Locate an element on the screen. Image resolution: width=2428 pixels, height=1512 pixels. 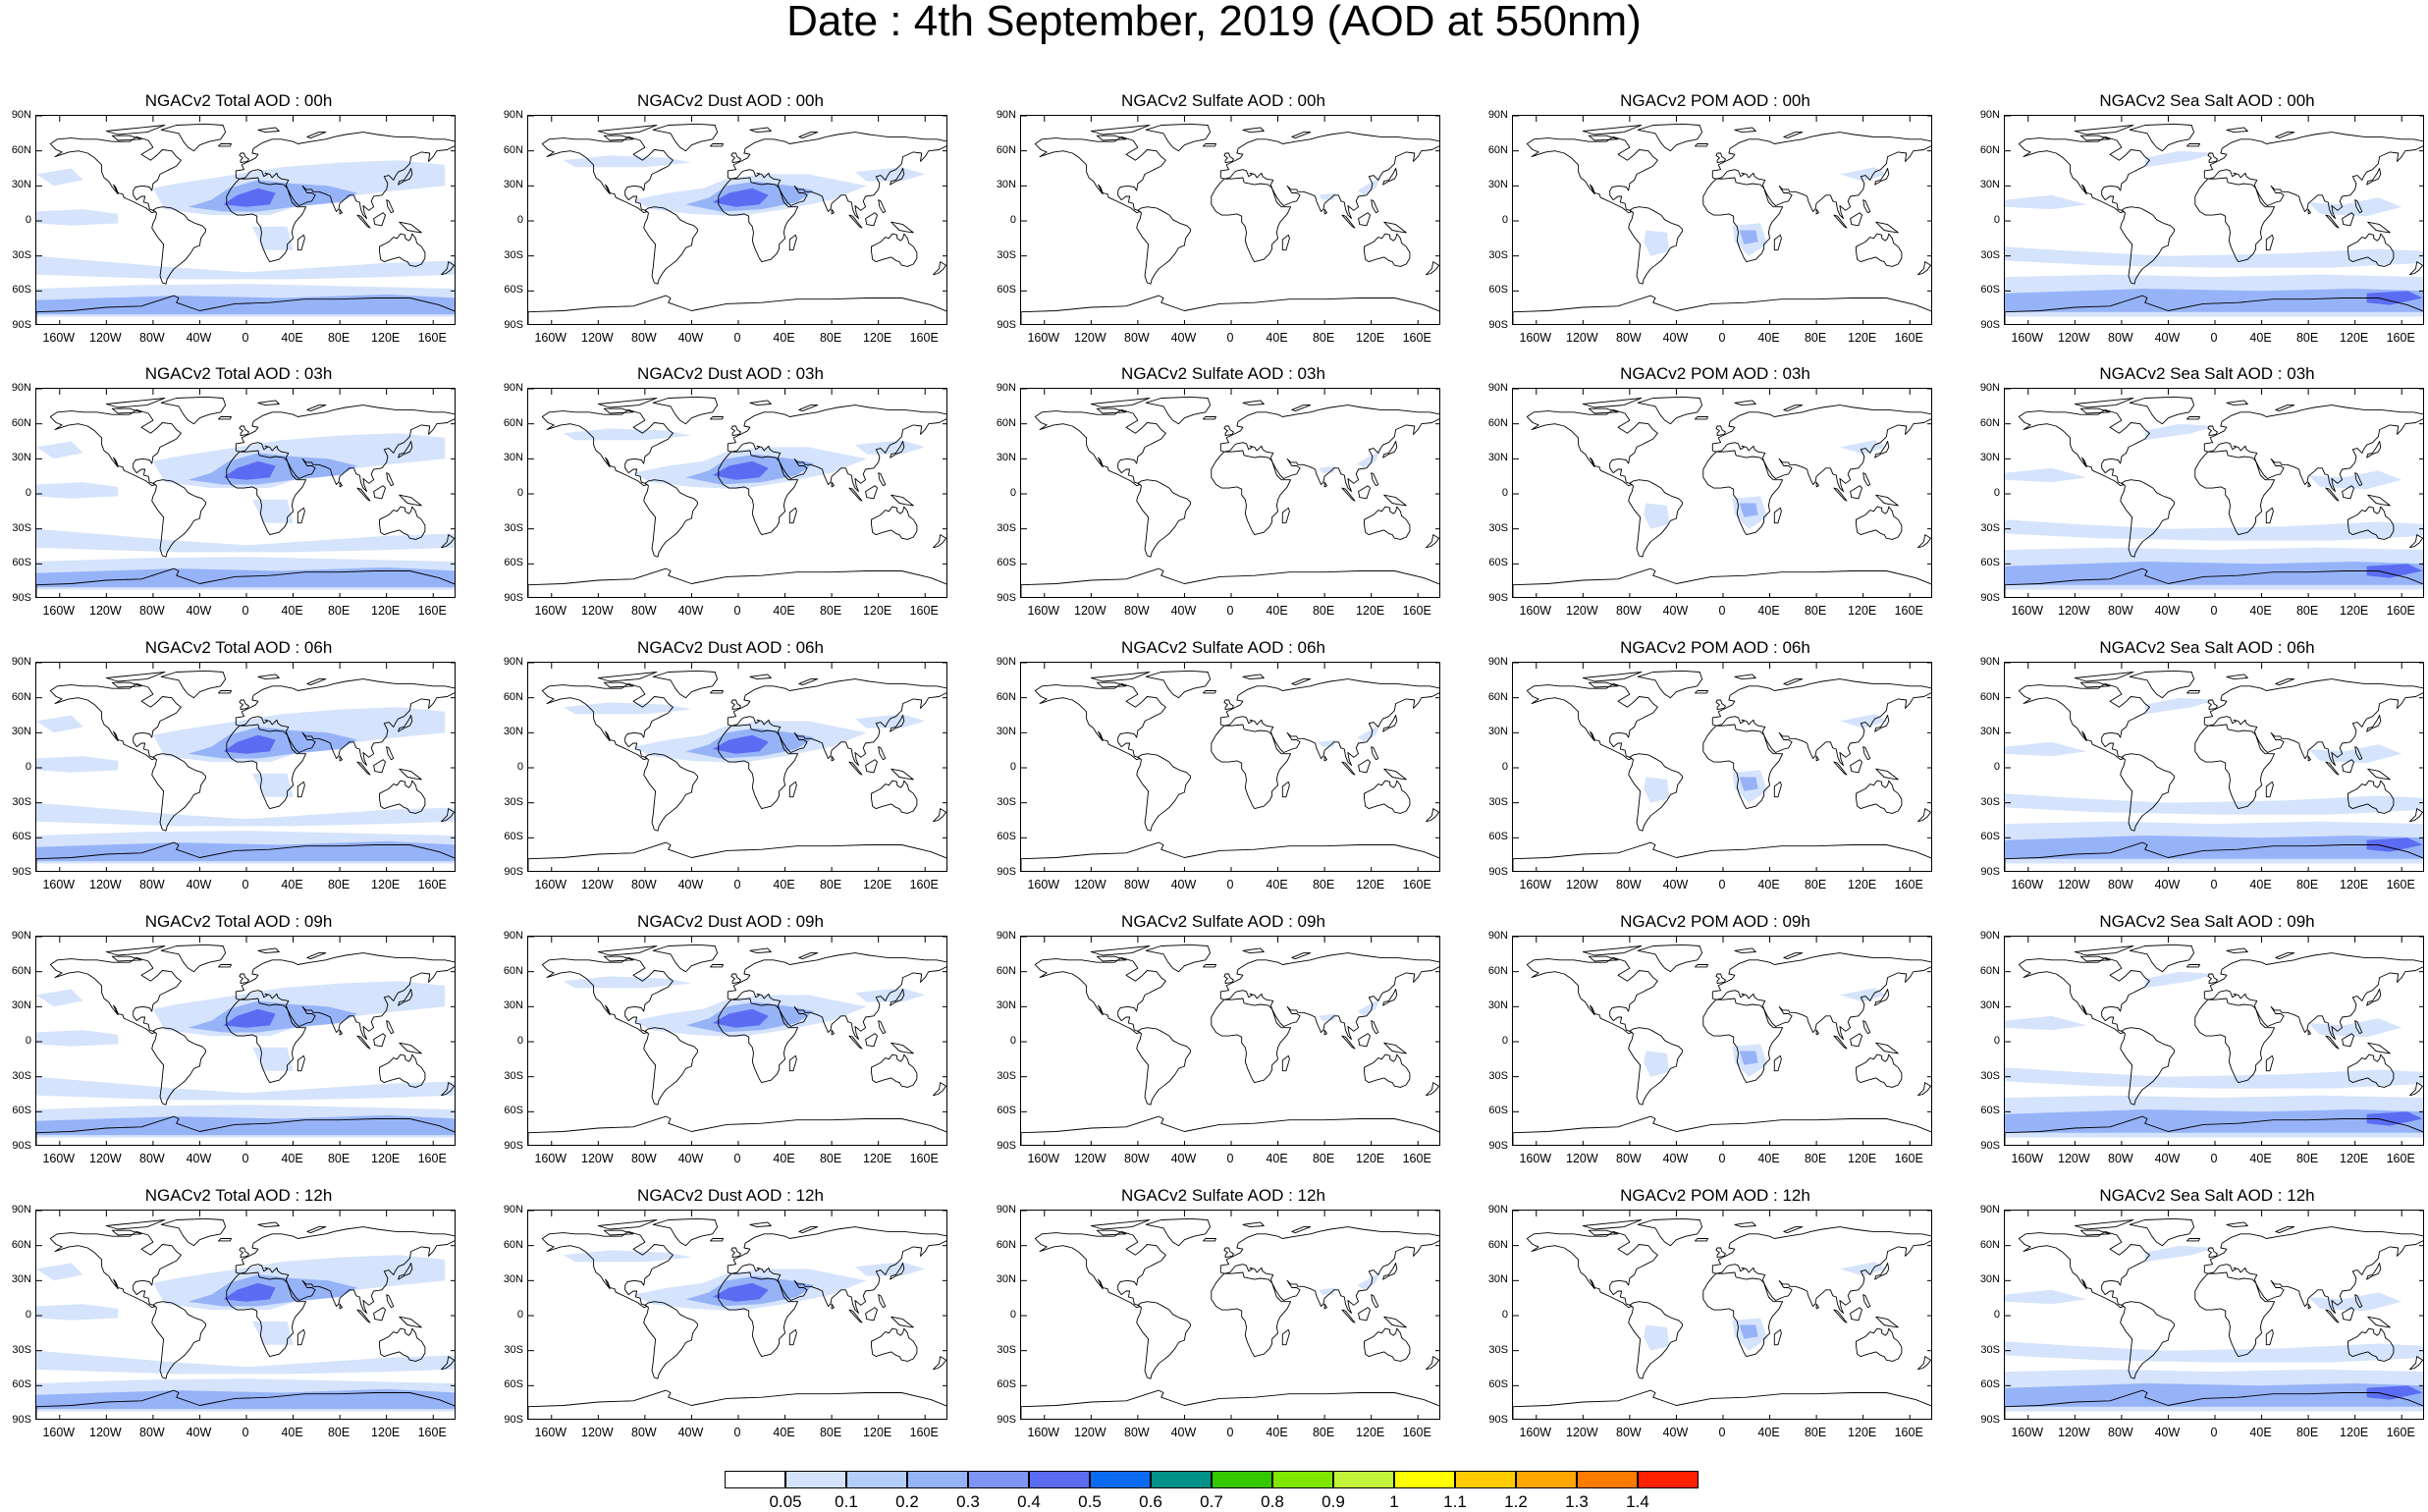
lat-tick-label: 60S is located at coordinates (1007, 1384).